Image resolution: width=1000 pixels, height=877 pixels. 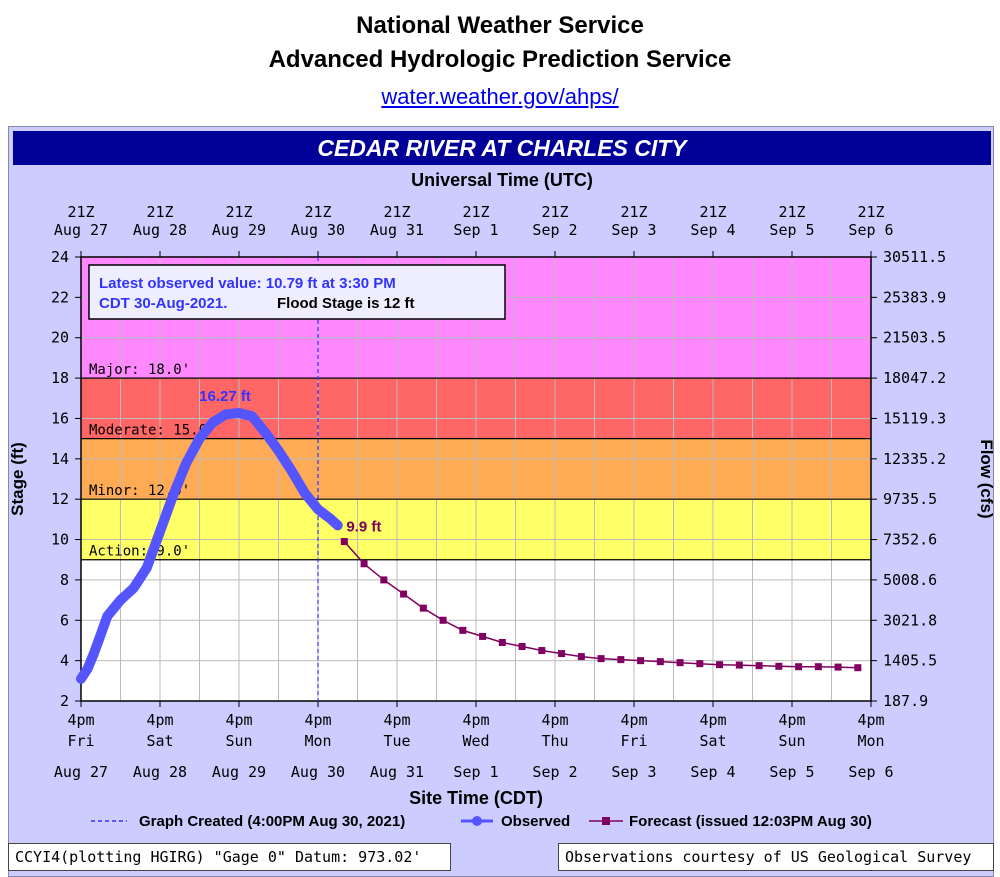 I want to click on utc-tick-date: Aug 29, so click(x=239, y=230).